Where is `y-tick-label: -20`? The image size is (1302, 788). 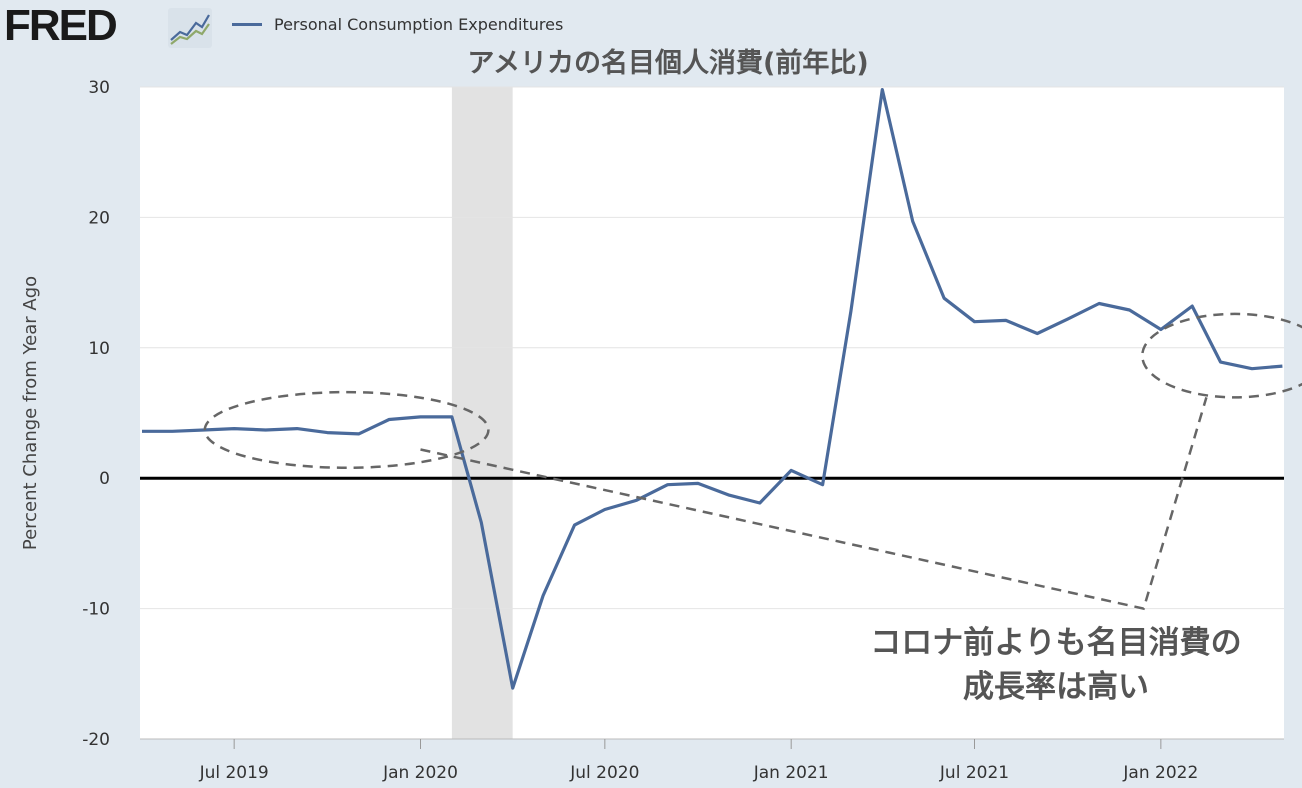 y-tick-label: -20 is located at coordinates (96, 740).